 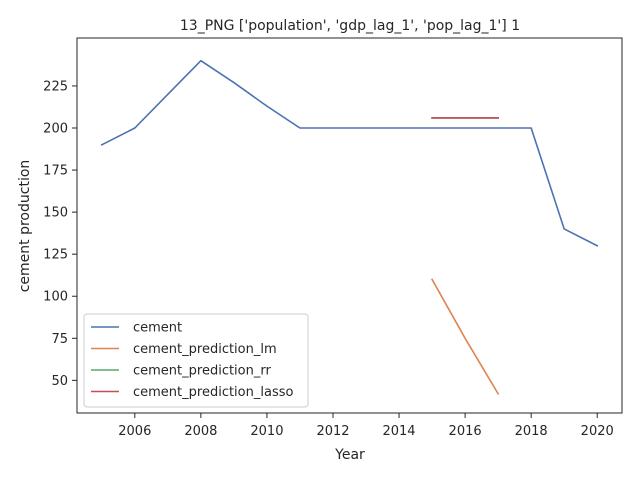 What do you see at coordinates (55, 213) in the screenshot?
I see `y-tick-label: 150` at bounding box center [55, 213].